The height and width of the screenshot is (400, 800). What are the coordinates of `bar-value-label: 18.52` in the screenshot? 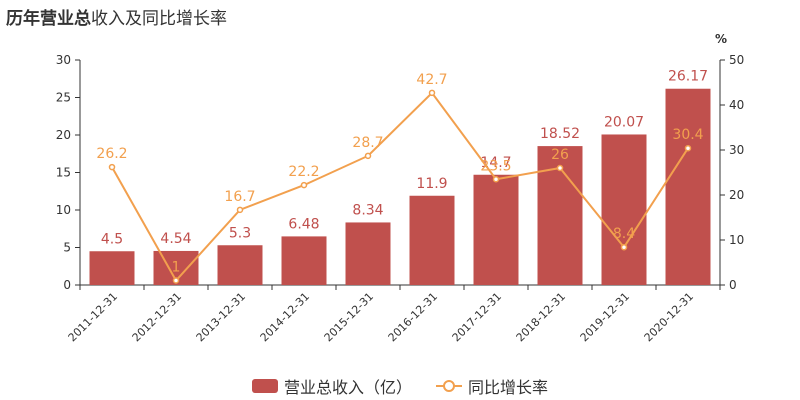 It's located at (560, 134).